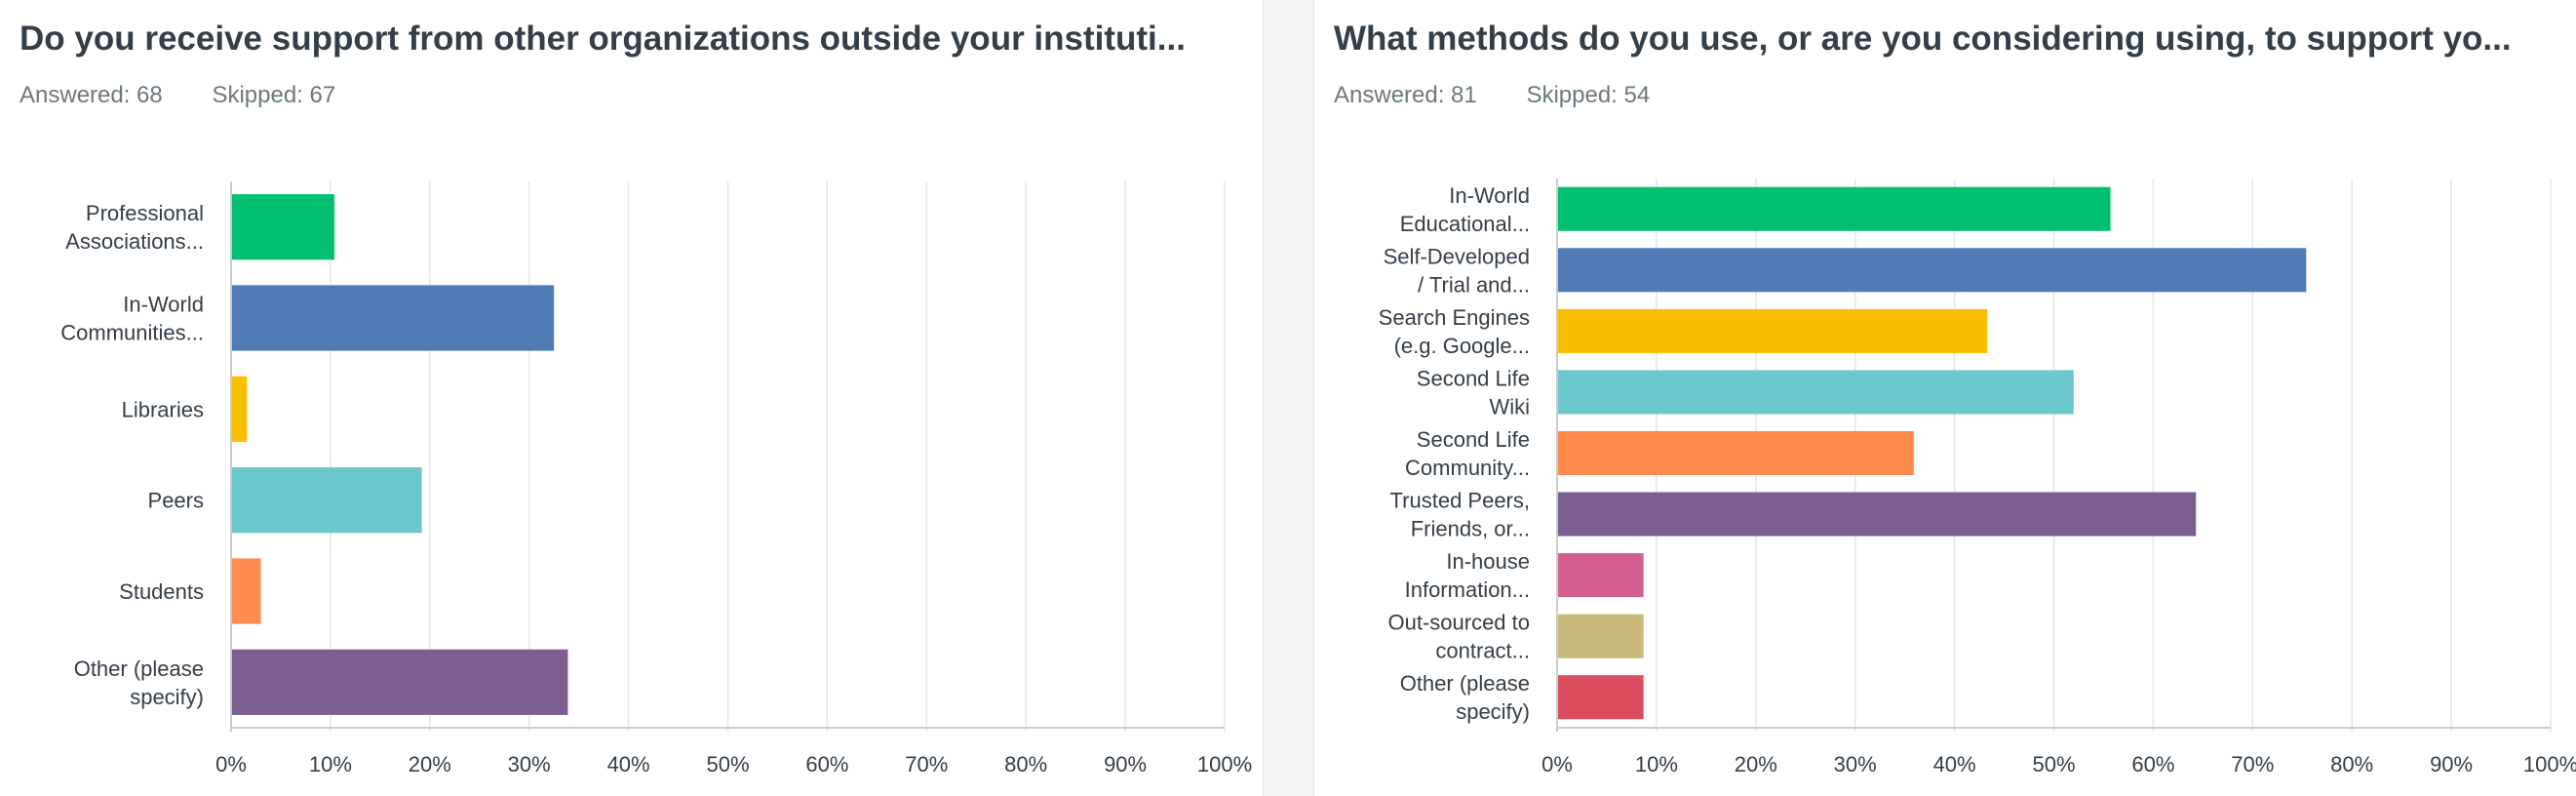 This screenshot has height=796, width=2576. What do you see at coordinates (1509, 406) in the screenshot?
I see `category-label: Wiki` at bounding box center [1509, 406].